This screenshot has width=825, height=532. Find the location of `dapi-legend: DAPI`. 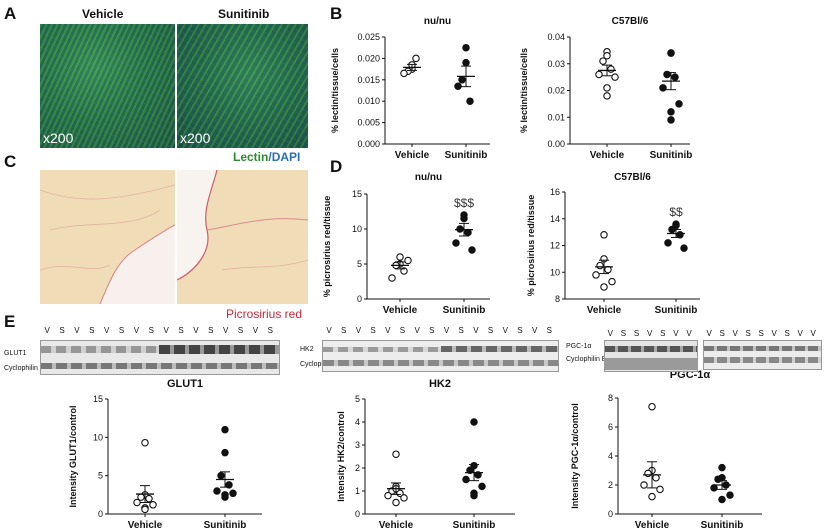

dapi-legend: DAPI is located at coordinates (286, 157).